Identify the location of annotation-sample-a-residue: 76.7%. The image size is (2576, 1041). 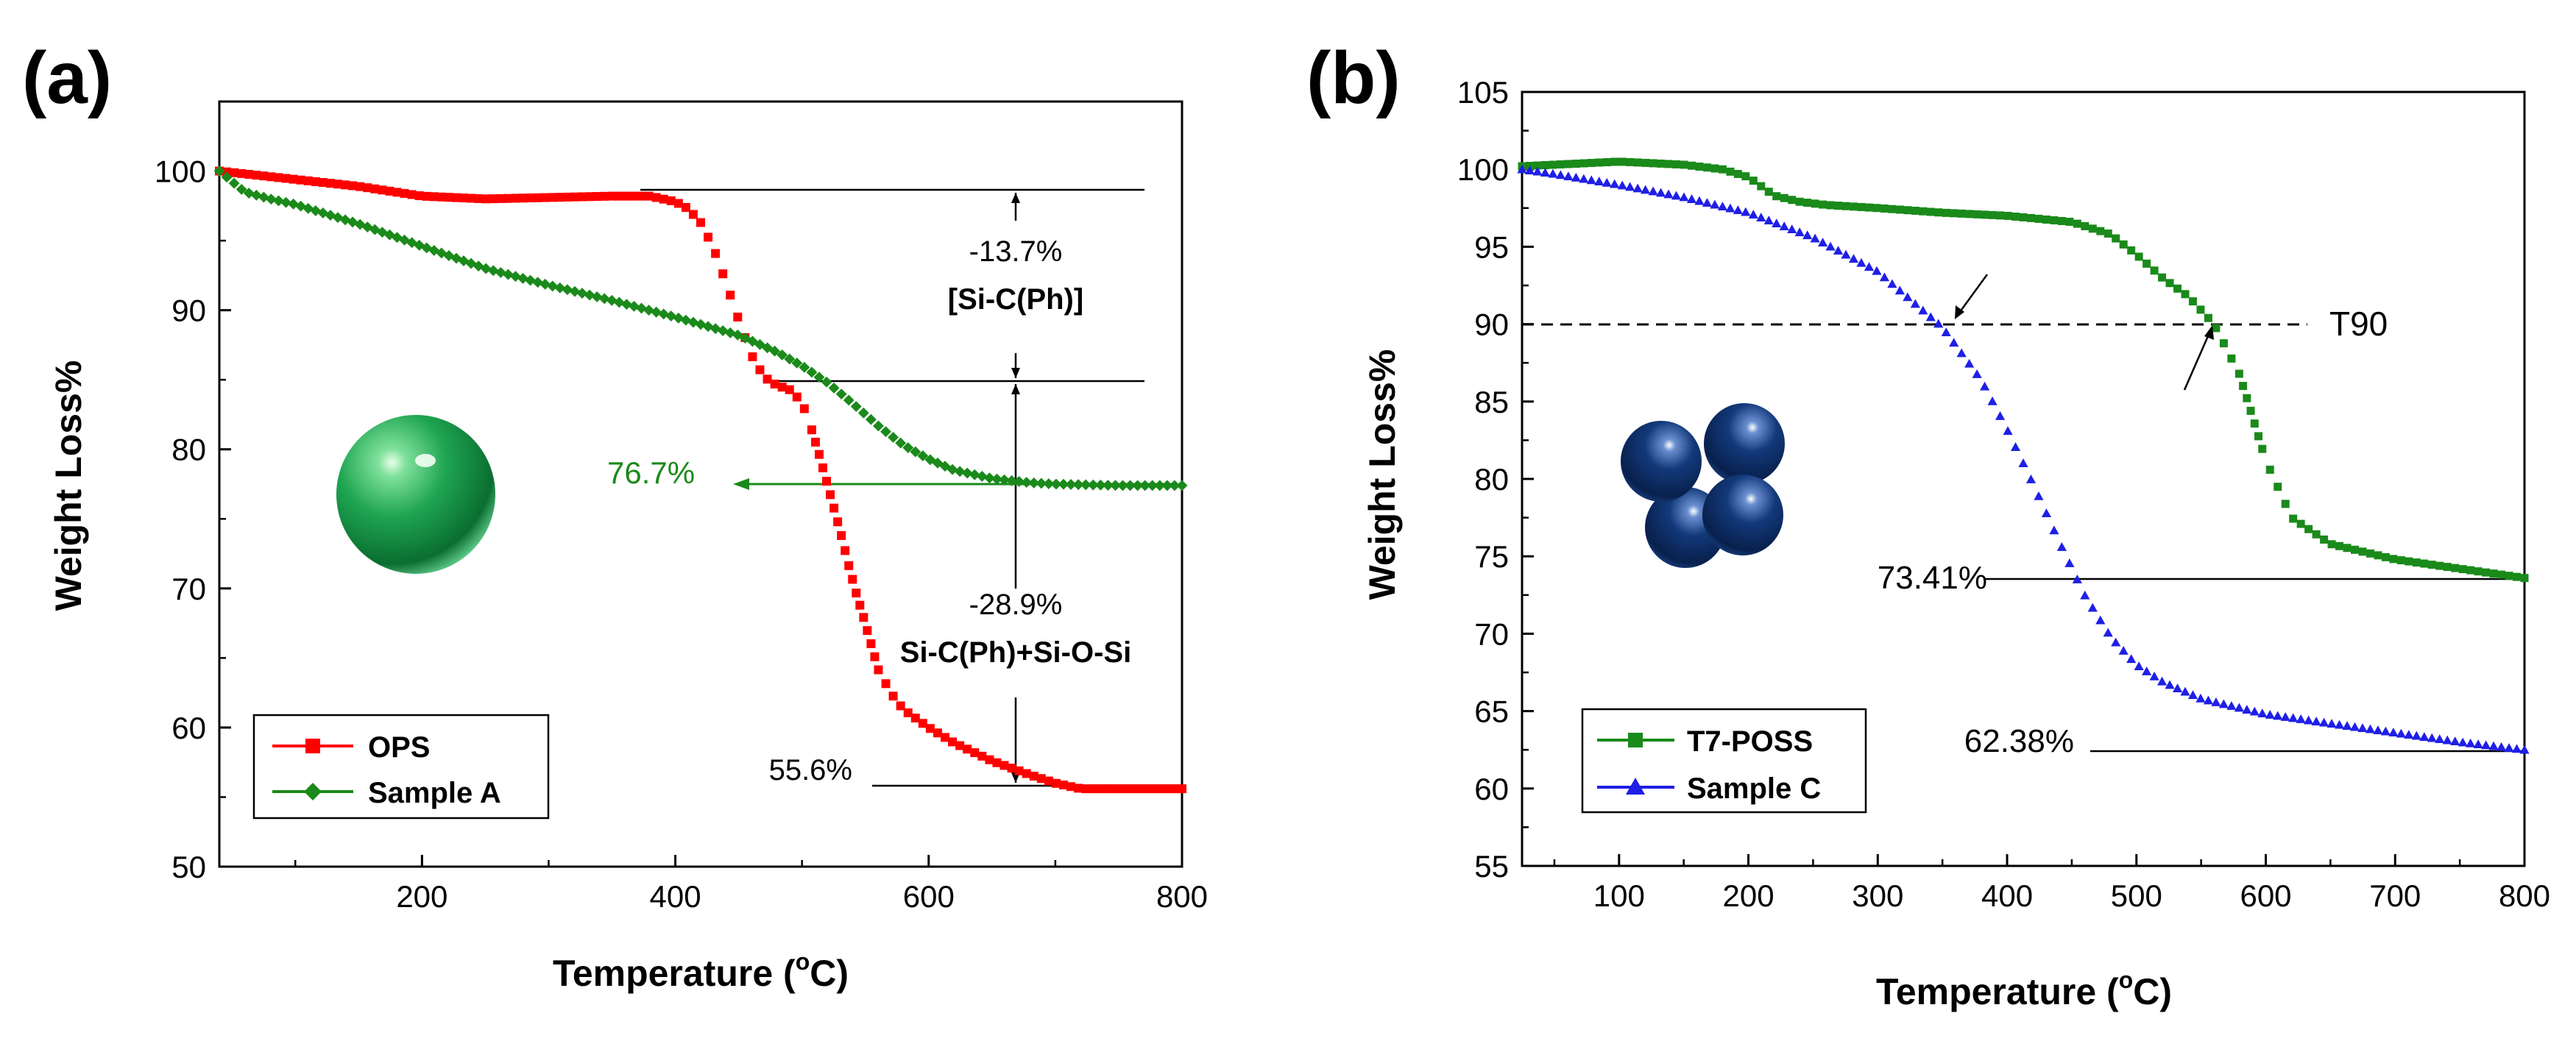
(651, 472).